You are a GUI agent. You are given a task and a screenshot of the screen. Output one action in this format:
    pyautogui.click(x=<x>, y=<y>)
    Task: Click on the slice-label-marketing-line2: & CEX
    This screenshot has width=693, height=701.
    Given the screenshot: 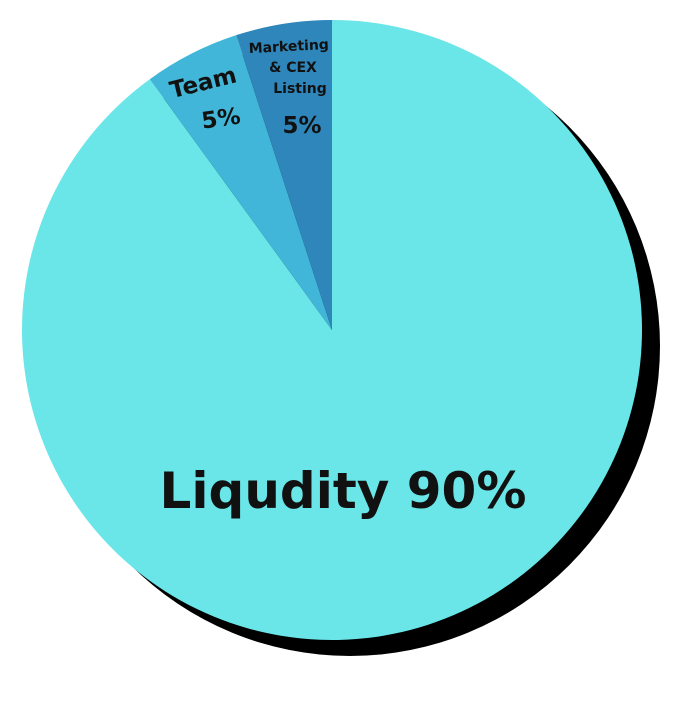 What is the action you would take?
    pyautogui.click(x=293, y=68)
    